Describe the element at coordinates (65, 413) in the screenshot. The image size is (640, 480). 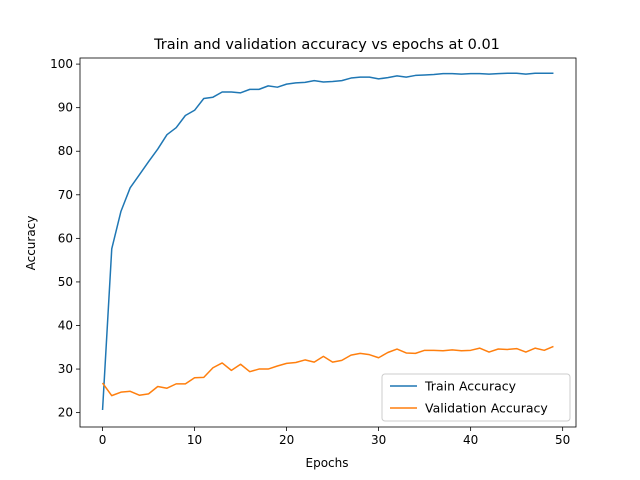
I see `y-tick-label: 20` at that location.